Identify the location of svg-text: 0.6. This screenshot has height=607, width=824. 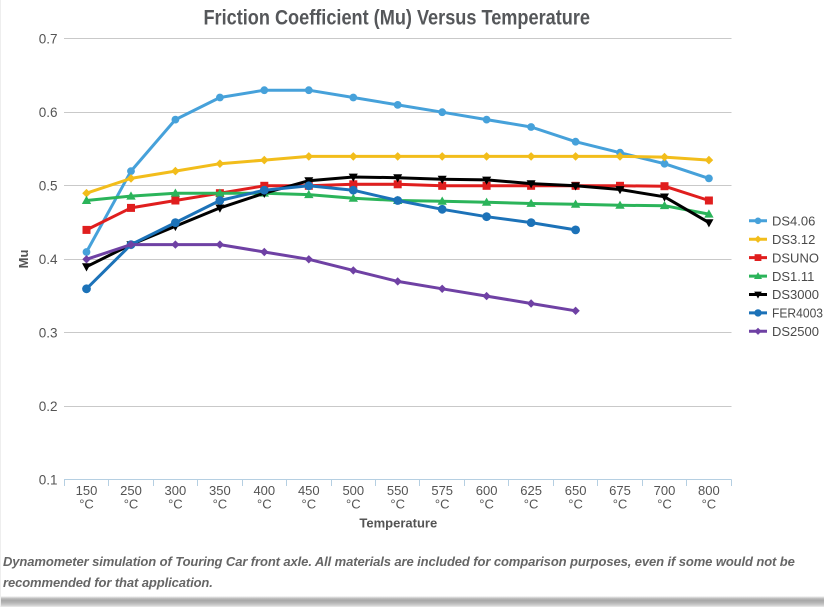
(48, 112).